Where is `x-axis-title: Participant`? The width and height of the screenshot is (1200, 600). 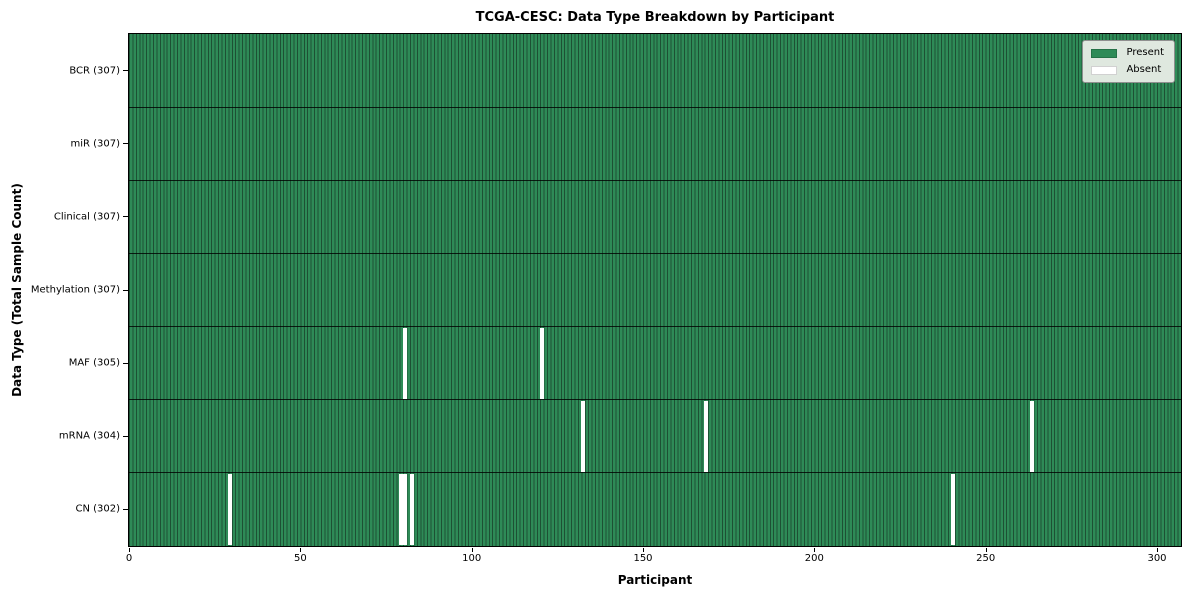 x-axis-title: Participant is located at coordinates (655, 580).